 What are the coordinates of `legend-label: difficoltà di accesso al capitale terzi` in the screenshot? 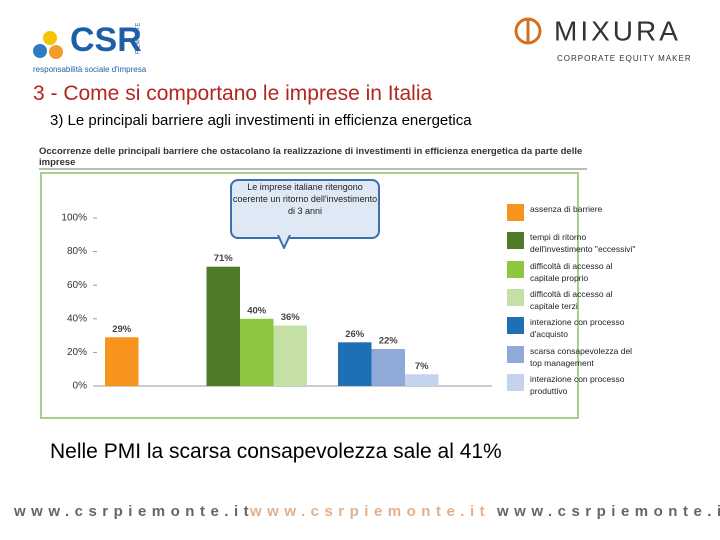 It's located at (571, 299).